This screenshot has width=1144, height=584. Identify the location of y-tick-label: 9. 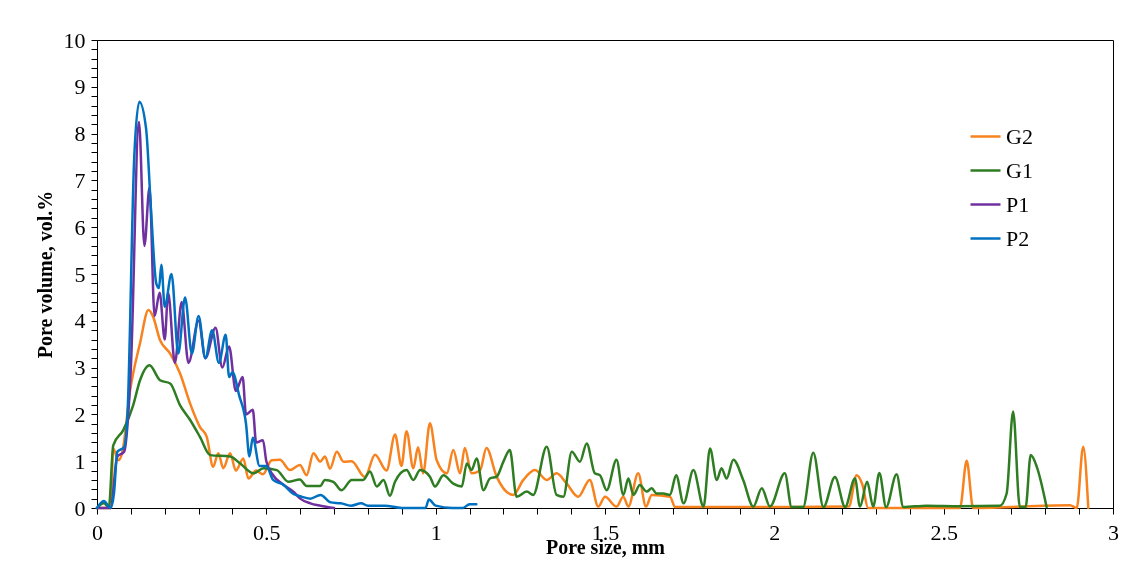
(80, 87).